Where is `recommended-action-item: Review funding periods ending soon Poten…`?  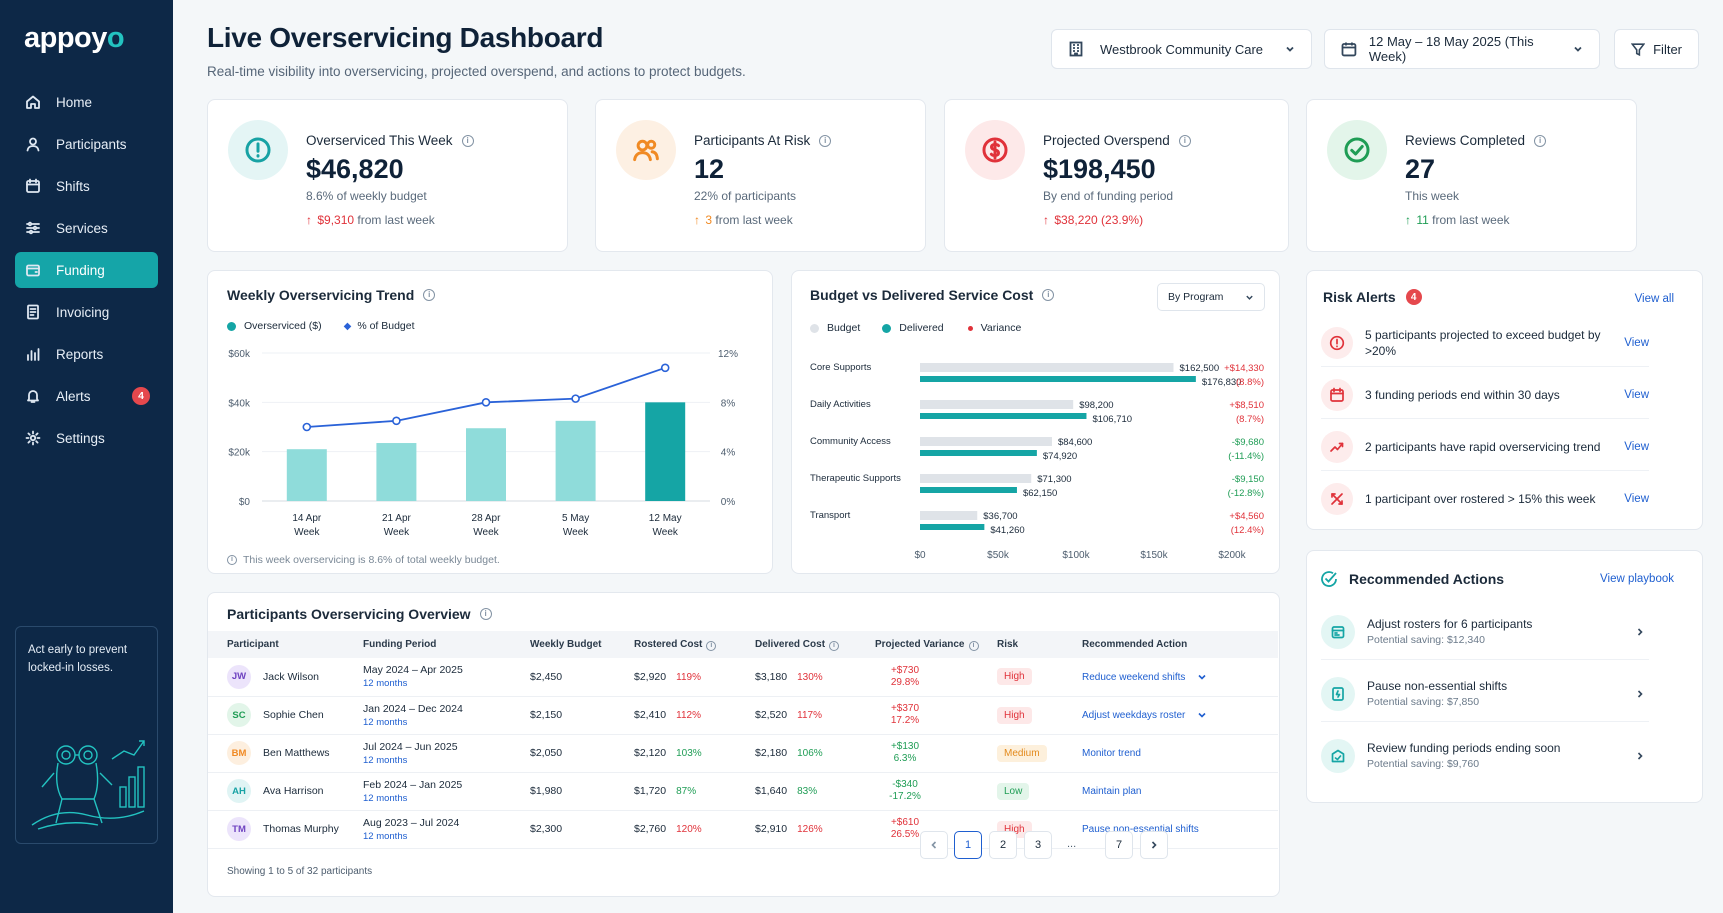
recommended-action-item: Review funding periods ending soon Poten… is located at coordinates (1485, 756).